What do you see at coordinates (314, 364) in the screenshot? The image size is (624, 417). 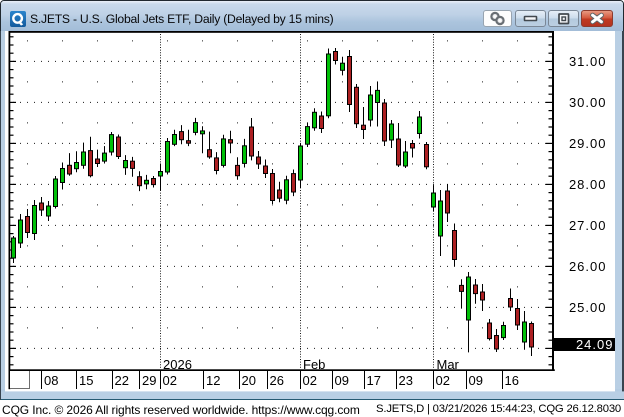 I see `svg-text: Feb` at bounding box center [314, 364].